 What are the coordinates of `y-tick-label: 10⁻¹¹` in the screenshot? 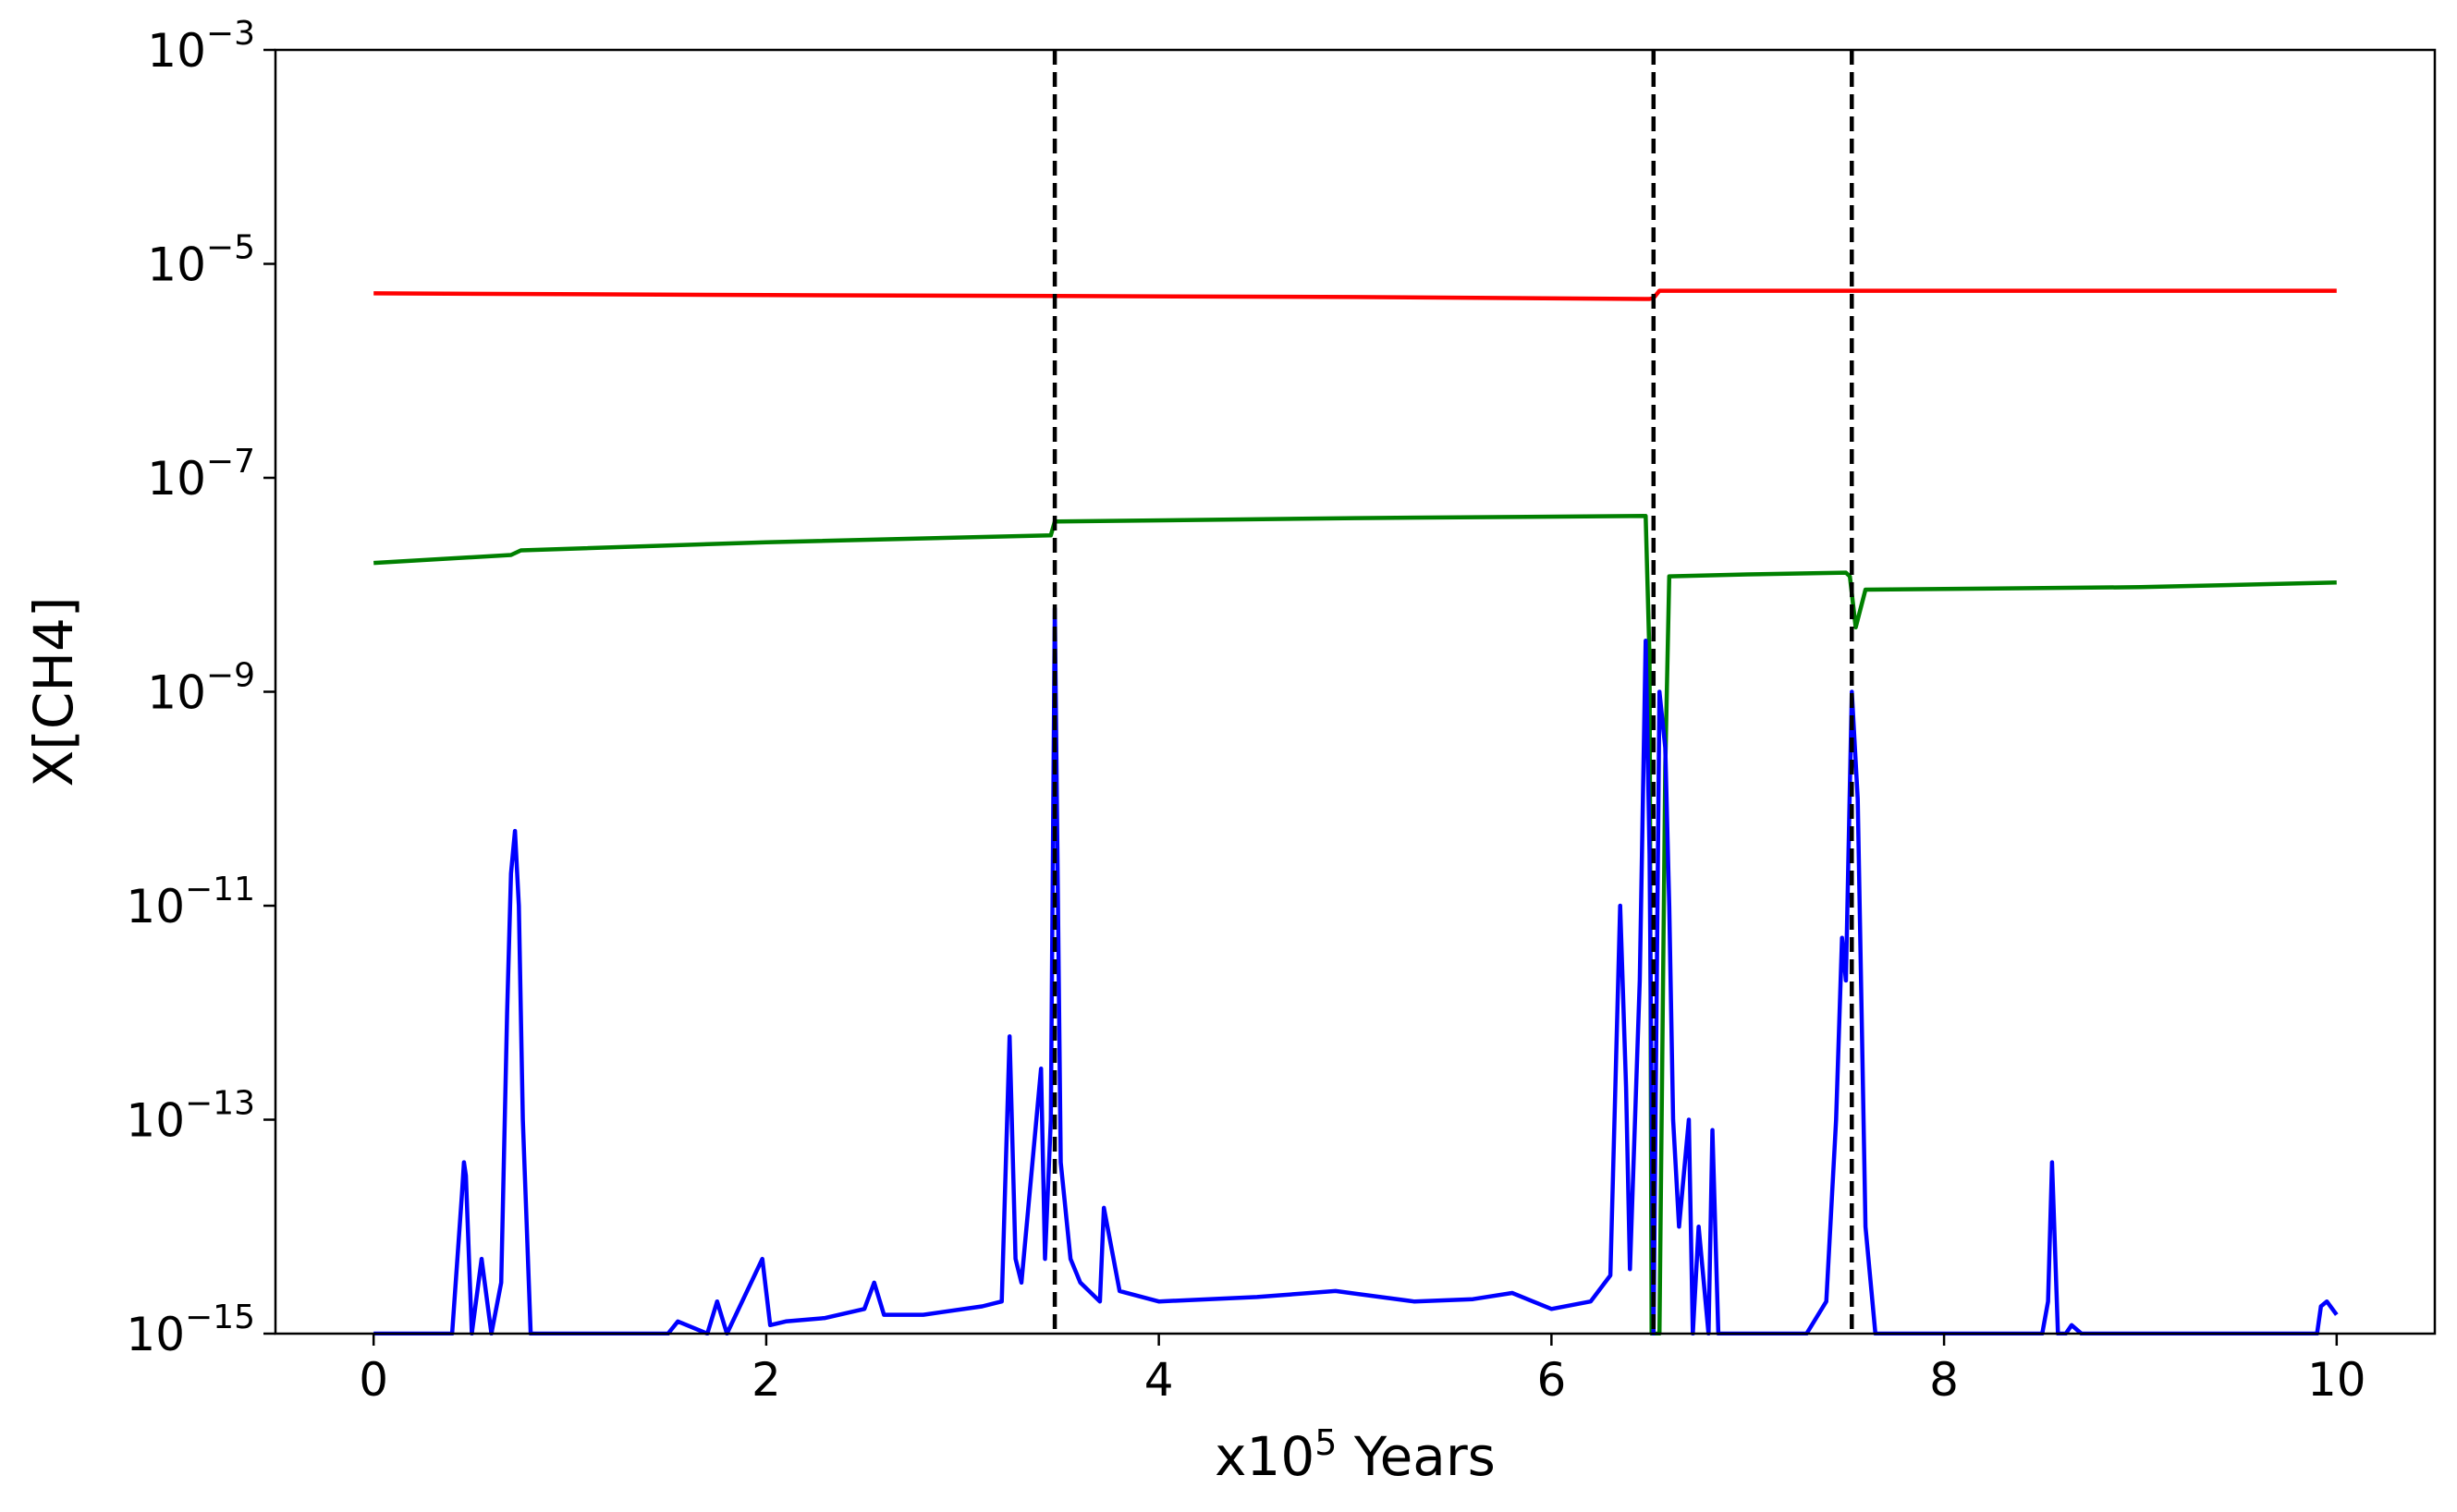 It's located at (190, 902).